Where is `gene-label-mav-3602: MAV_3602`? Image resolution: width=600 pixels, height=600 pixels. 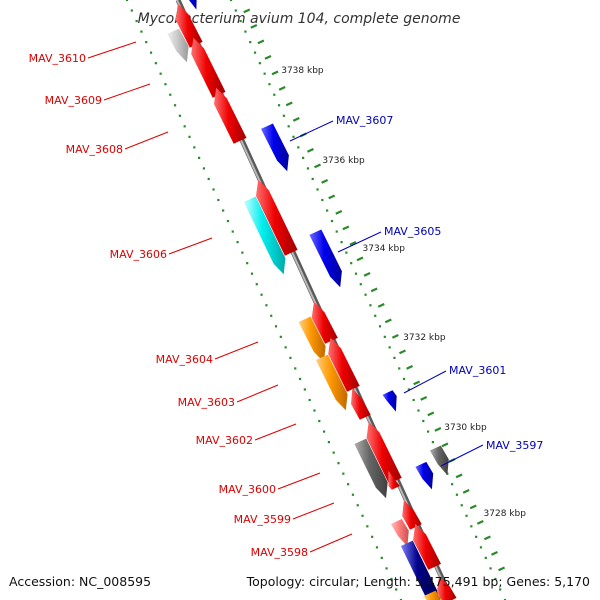 gene-label-mav-3602: MAV_3602 is located at coordinates (224, 440).